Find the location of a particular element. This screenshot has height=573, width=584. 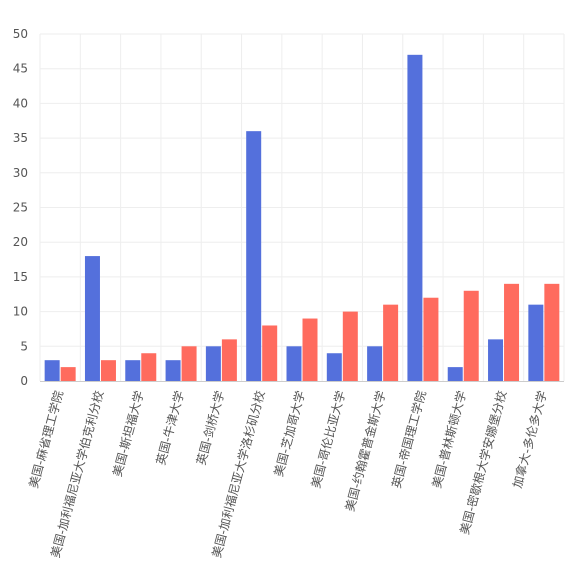

x-tick-label: 美国-密歇根大学安娜堡分校 is located at coordinates (483, 462).